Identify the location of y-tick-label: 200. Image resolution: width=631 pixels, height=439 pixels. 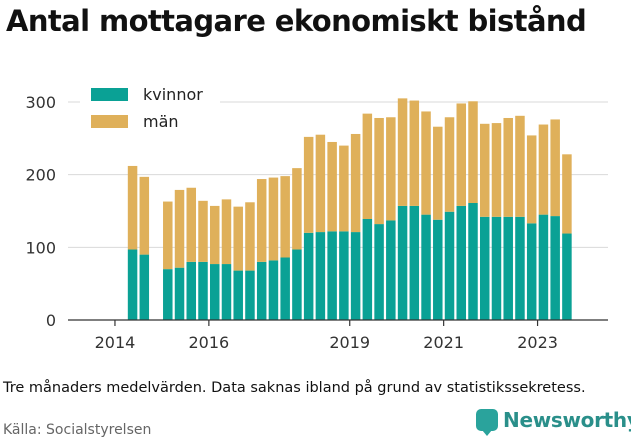
(40, 175).